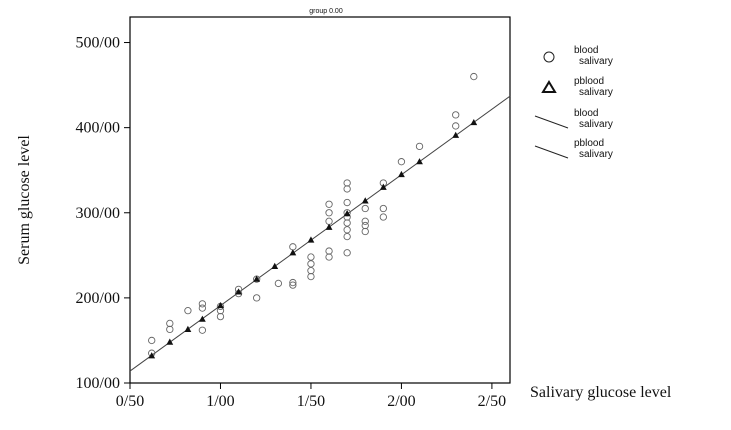 The height and width of the screenshot is (430, 731). What do you see at coordinates (98, 298) in the screenshot?
I see `y-tick-label: 200/00` at bounding box center [98, 298].